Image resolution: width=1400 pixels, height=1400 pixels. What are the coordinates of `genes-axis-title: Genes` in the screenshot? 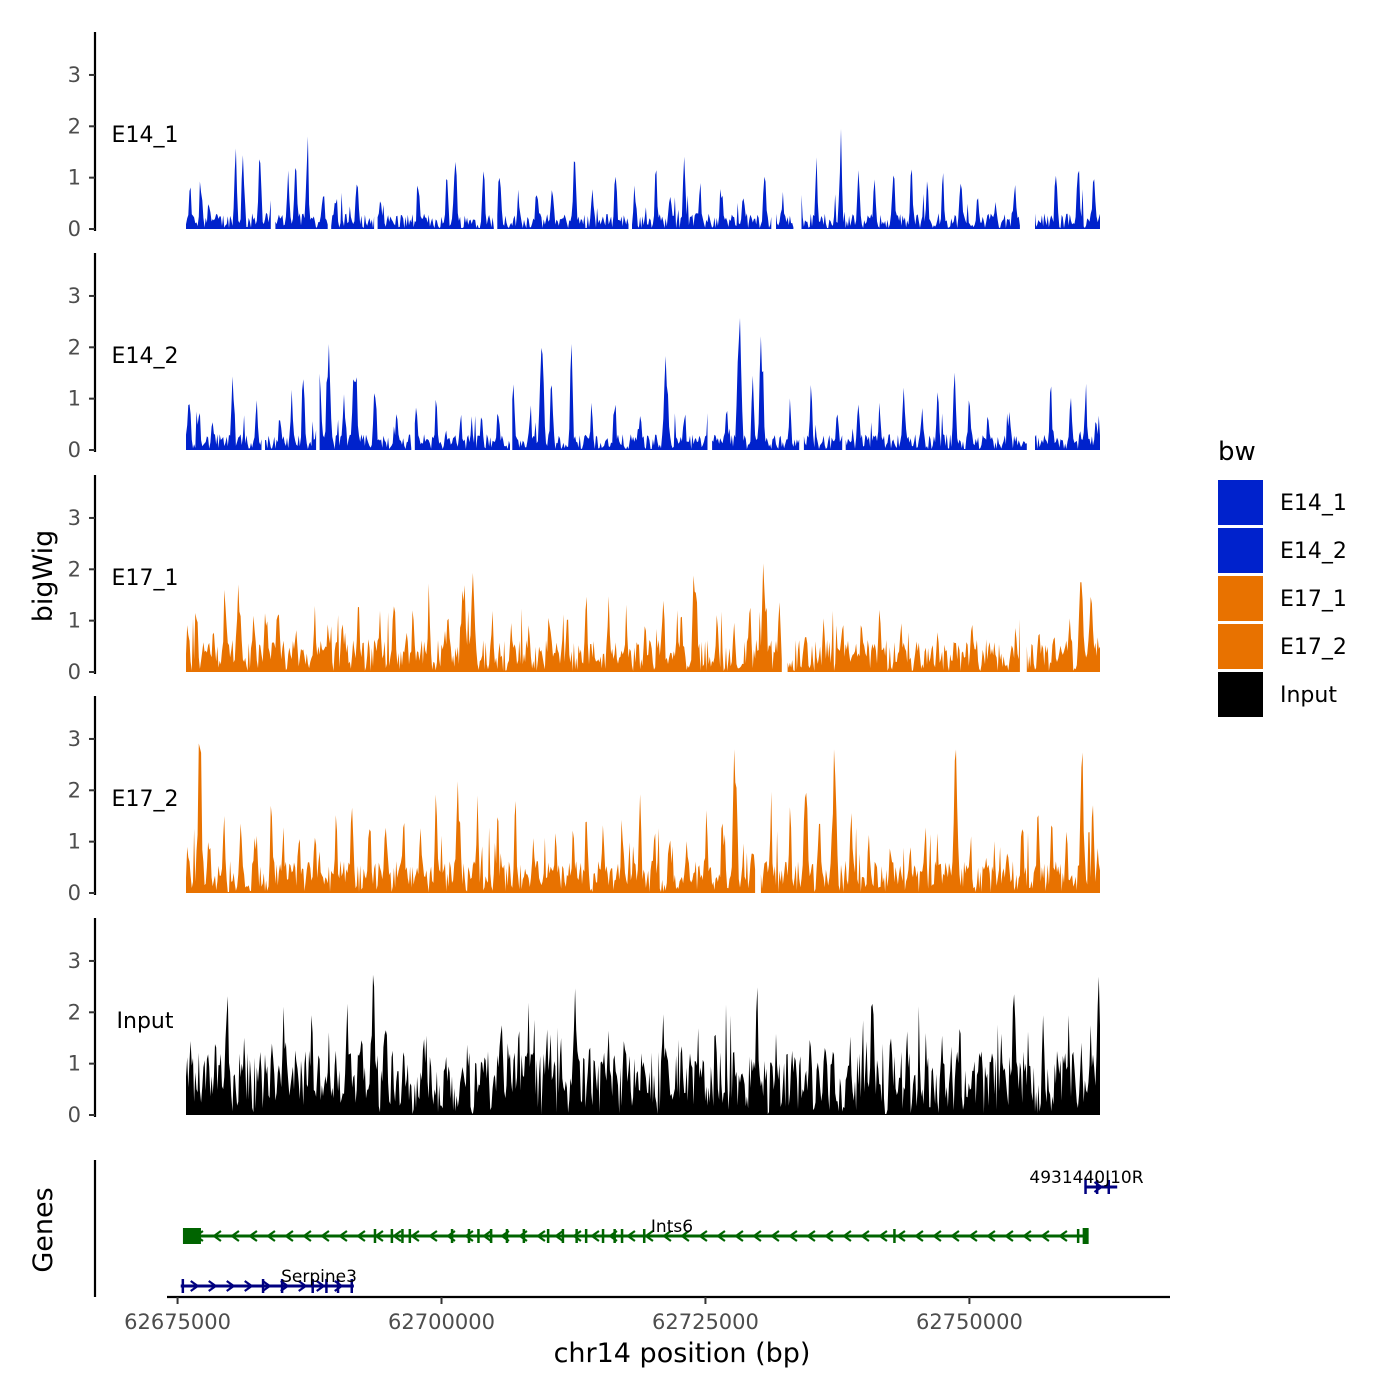 It's located at (43, 1229).